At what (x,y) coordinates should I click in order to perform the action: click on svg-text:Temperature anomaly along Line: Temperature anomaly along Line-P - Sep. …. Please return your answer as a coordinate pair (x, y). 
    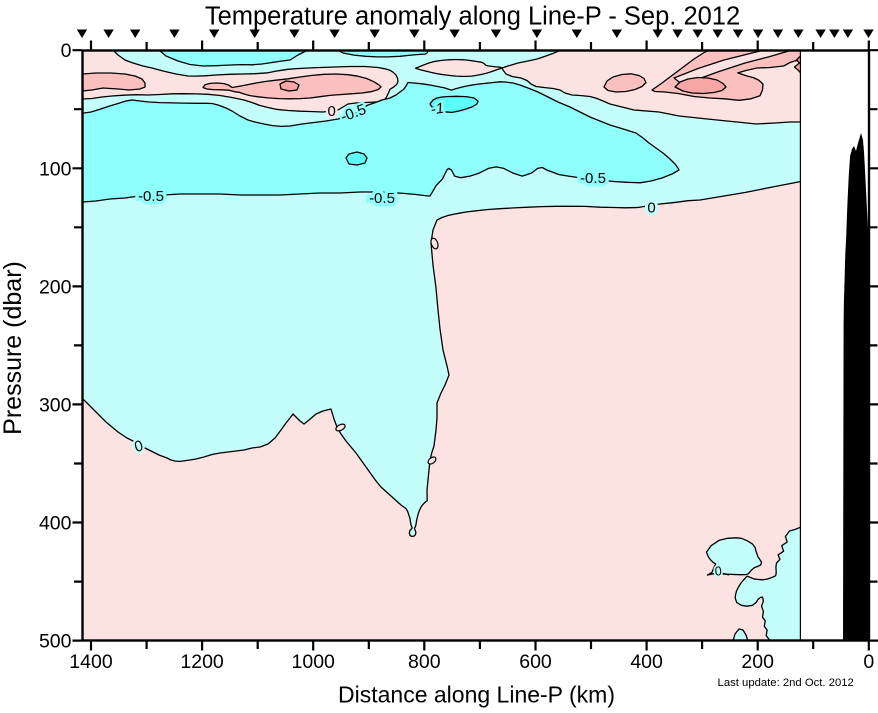
    Looking at the image, I should click on (472, 16).